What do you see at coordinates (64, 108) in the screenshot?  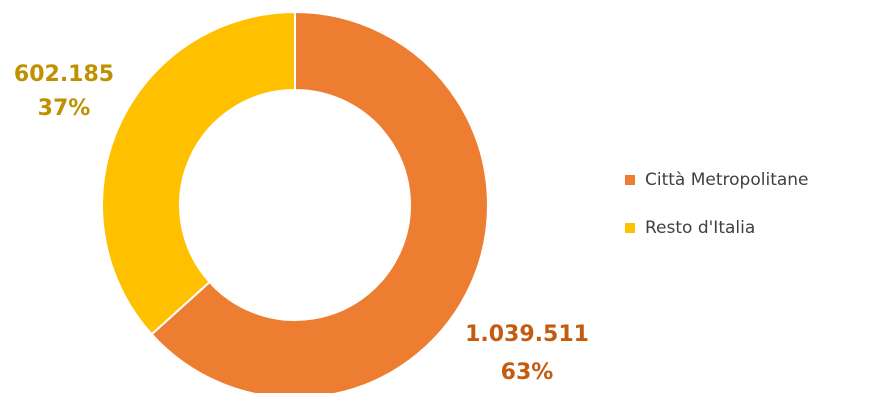 I see `data-label-percent-1: 37%` at bounding box center [64, 108].